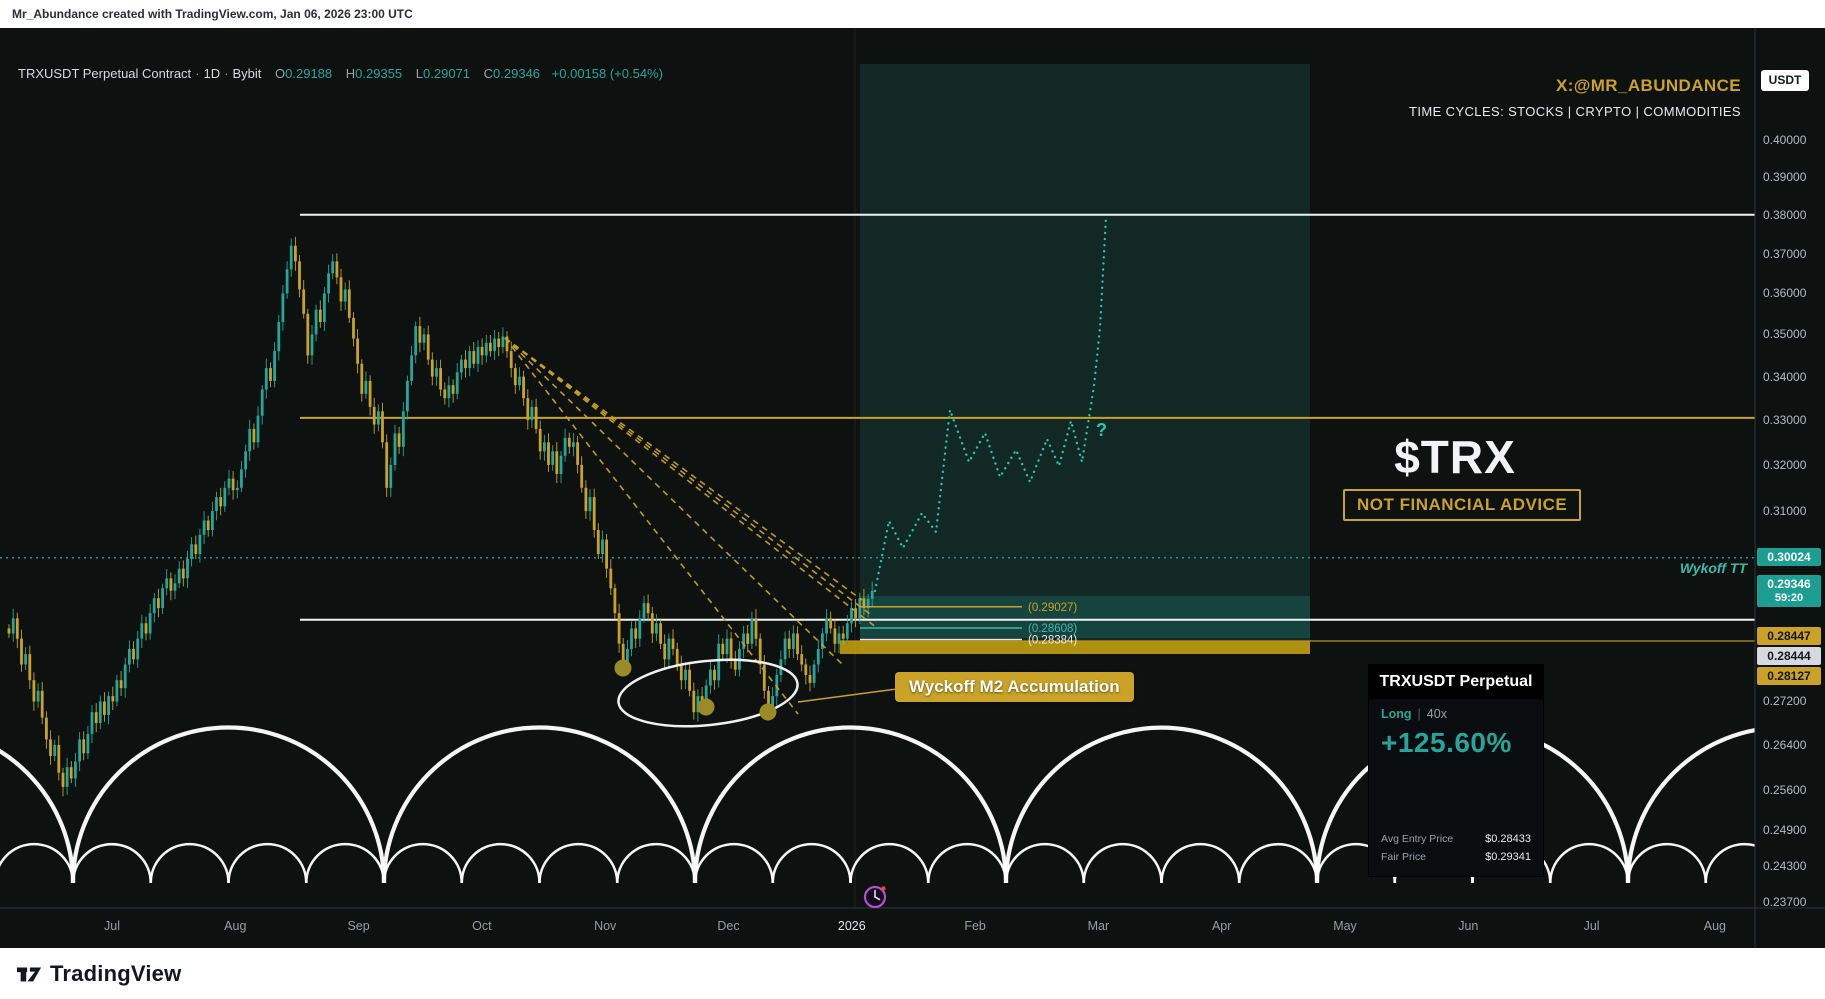  Describe the element at coordinates (488, 73) in the screenshot. I see `close-label: C` at that location.